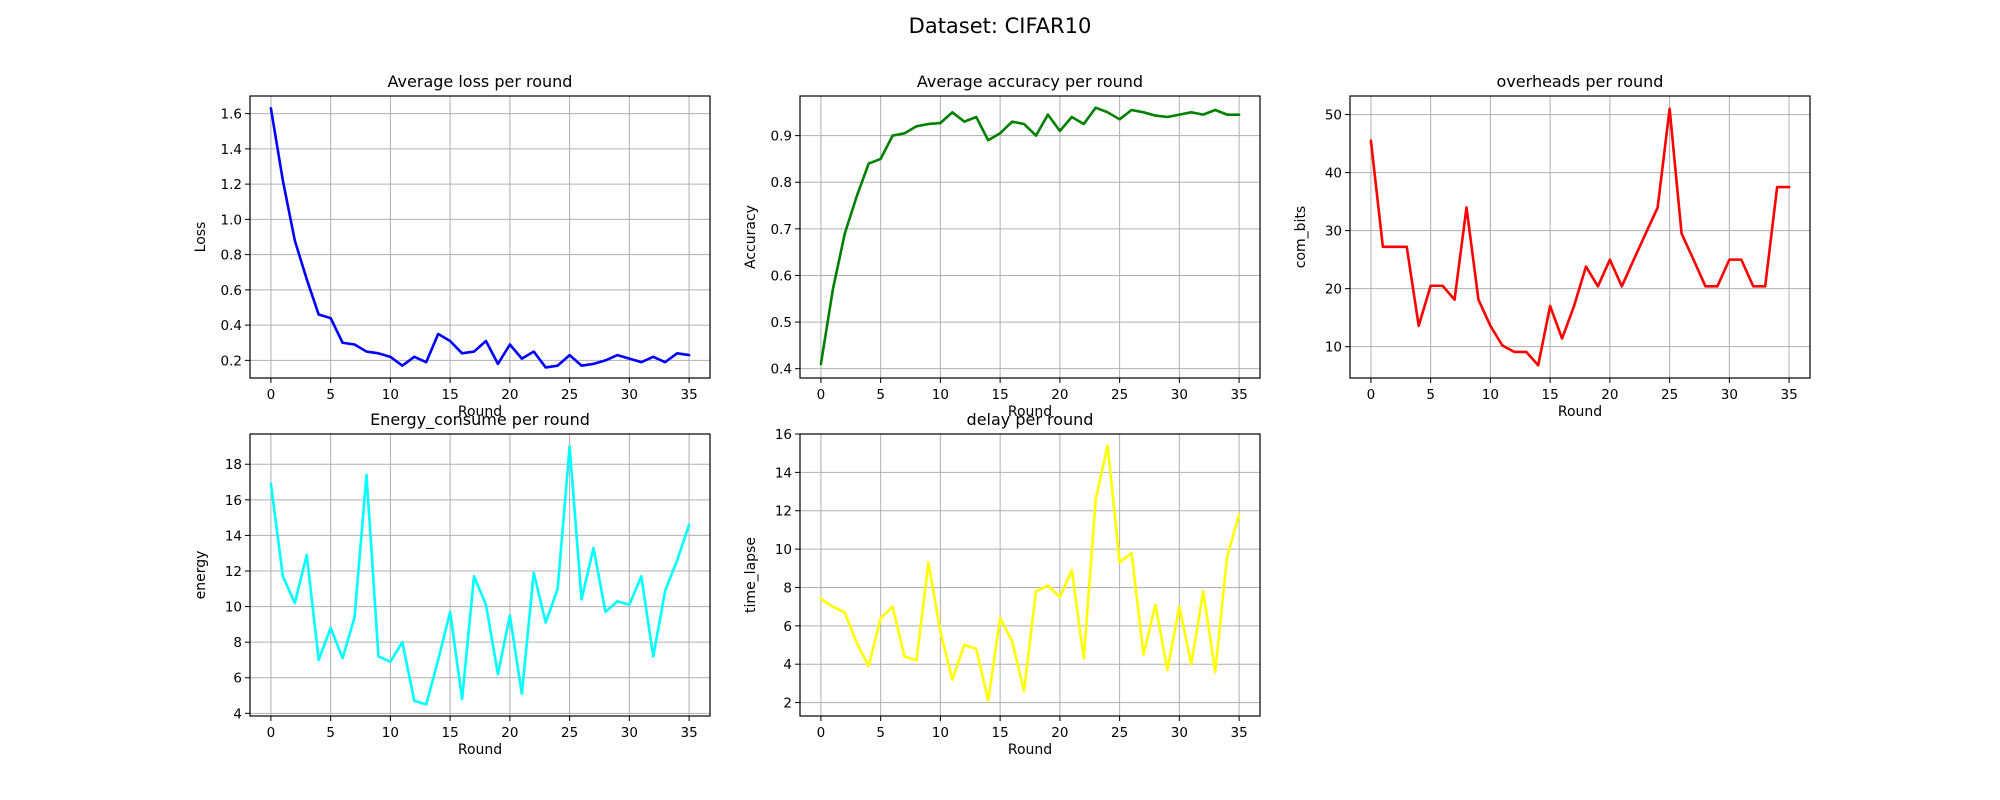 The width and height of the screenshot is (2000, 800). Describe the element at coordinates (233, 572) in the screenshot. I see `chart-4-ytick-label-4: 12` at that location.